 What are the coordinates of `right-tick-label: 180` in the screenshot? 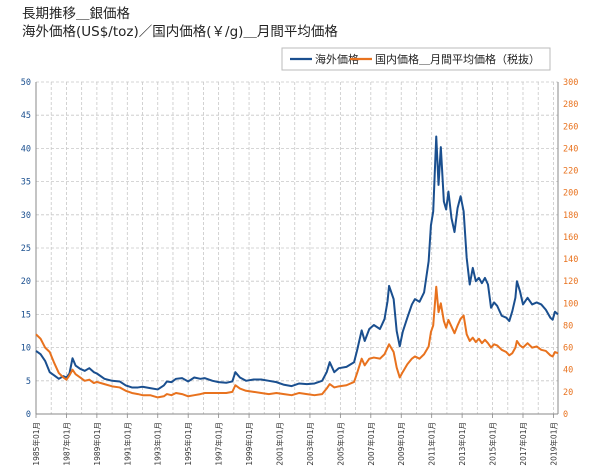 It's located at (570, 216).